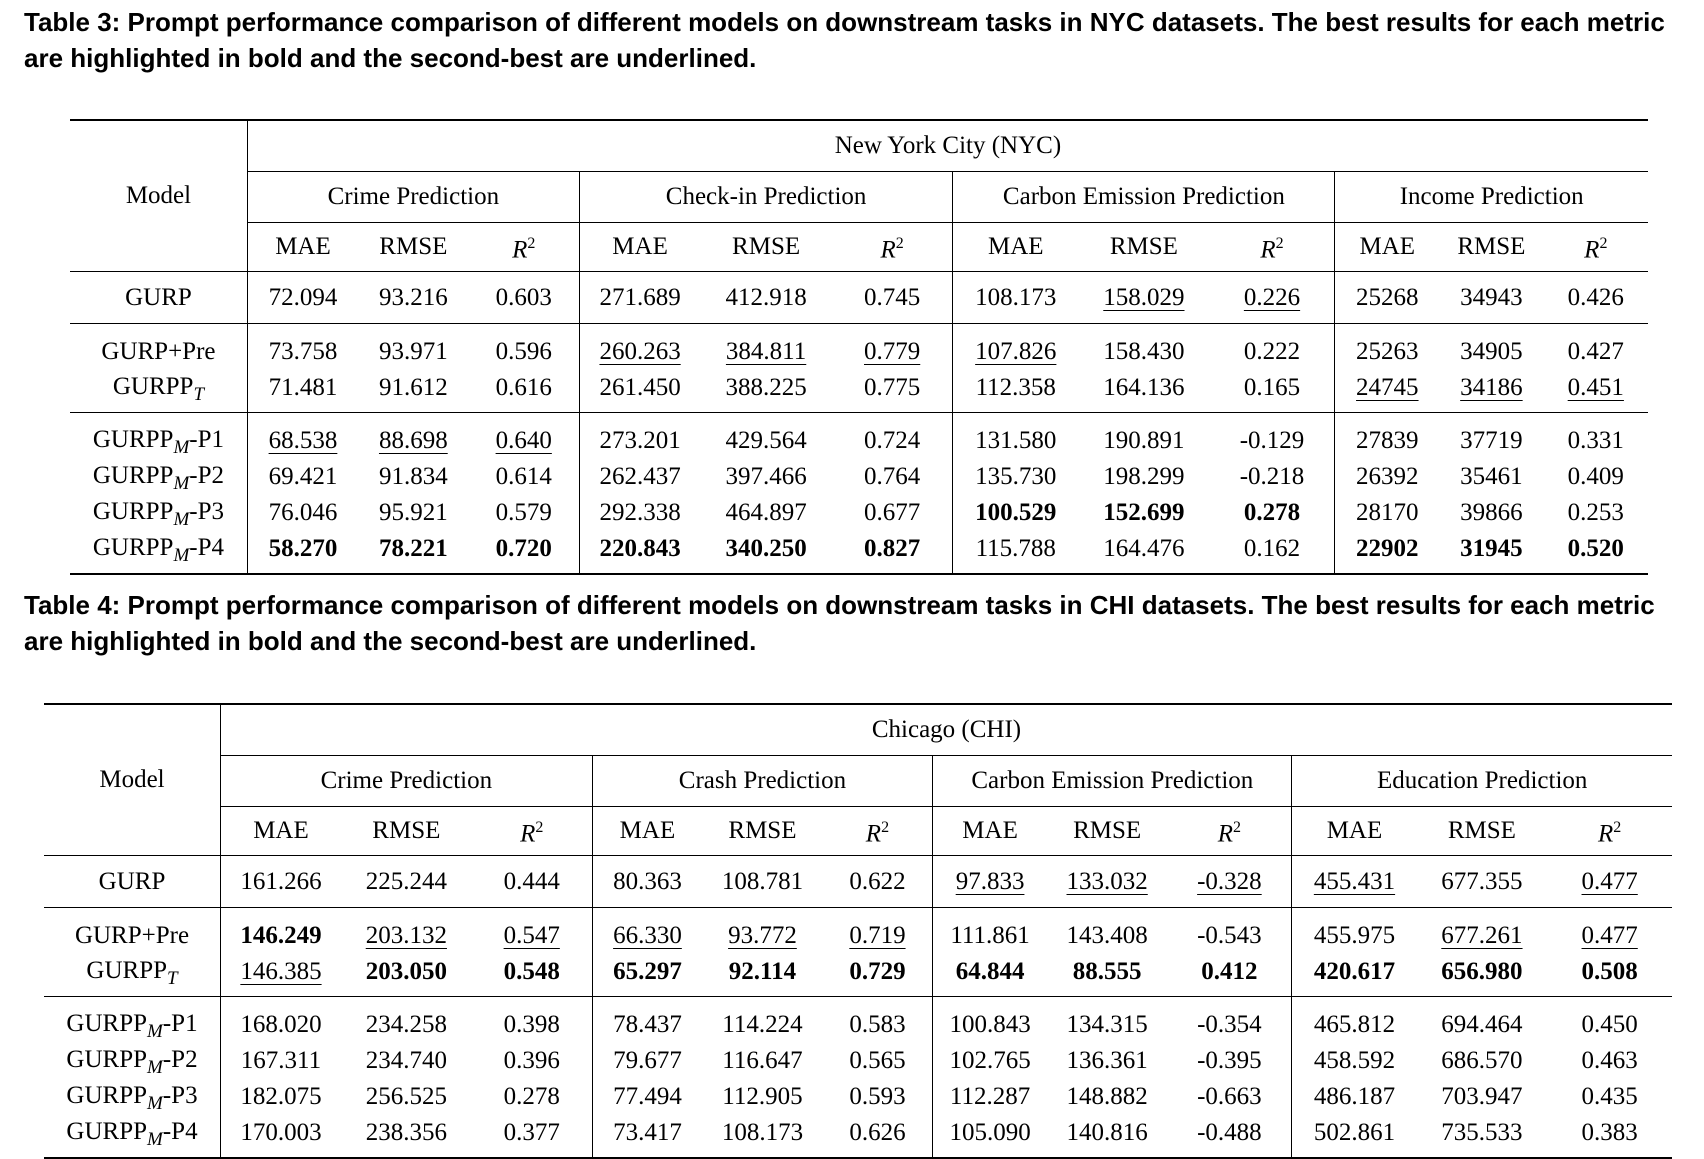 Image resolution: width=1704 pixels, height=1159 pixels. Describe the element at coordinates (413, 387) in the screenshot. I see `metric-value: 91.612` at that location.